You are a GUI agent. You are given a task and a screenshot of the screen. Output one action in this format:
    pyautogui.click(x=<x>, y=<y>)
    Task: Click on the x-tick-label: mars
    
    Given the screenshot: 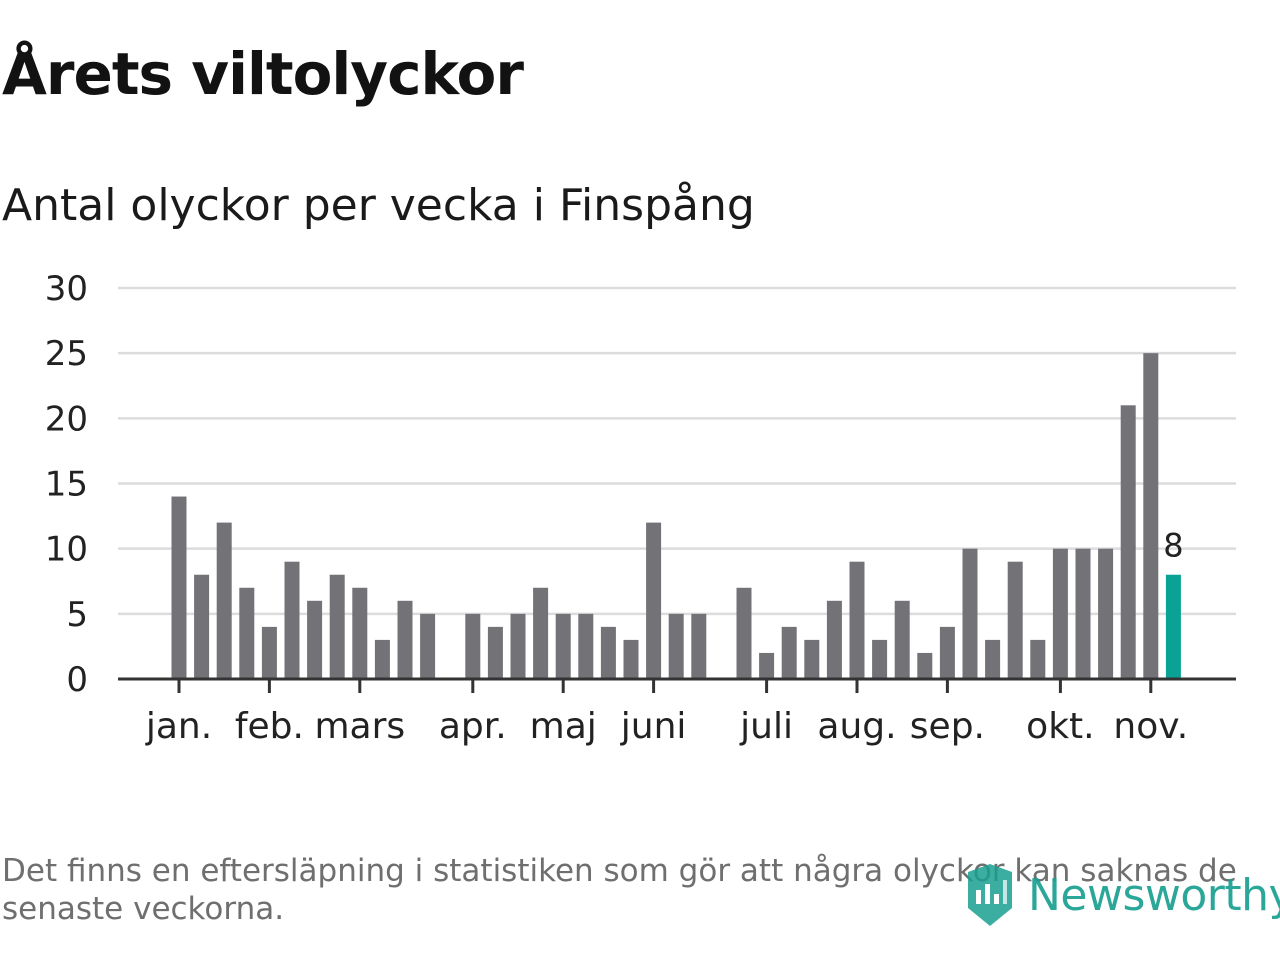 What is the action you would take?
    pyautogui.click(x=359, y=726)
    